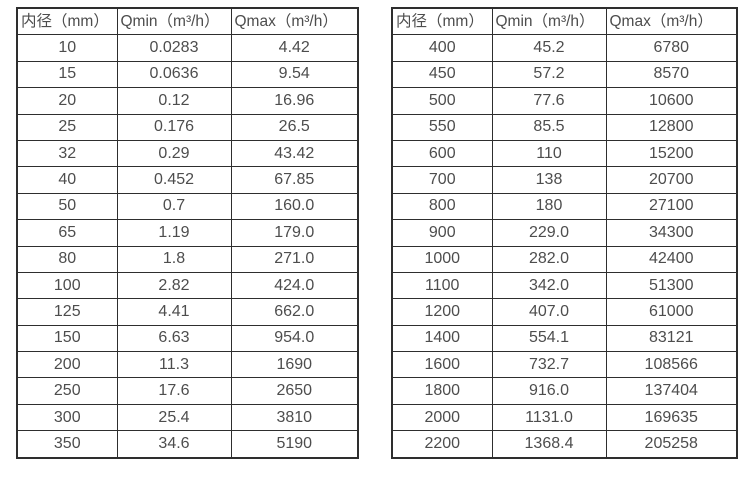  Describe the element at coordinates (549, 417) in the screenshot. I see `cell-qmin: 1131.0` at that location.